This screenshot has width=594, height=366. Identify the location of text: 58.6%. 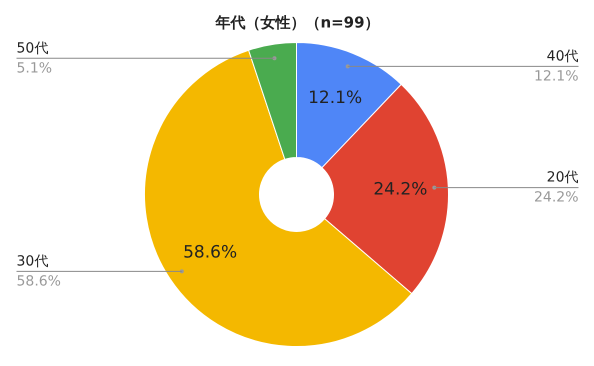
(38, 281).